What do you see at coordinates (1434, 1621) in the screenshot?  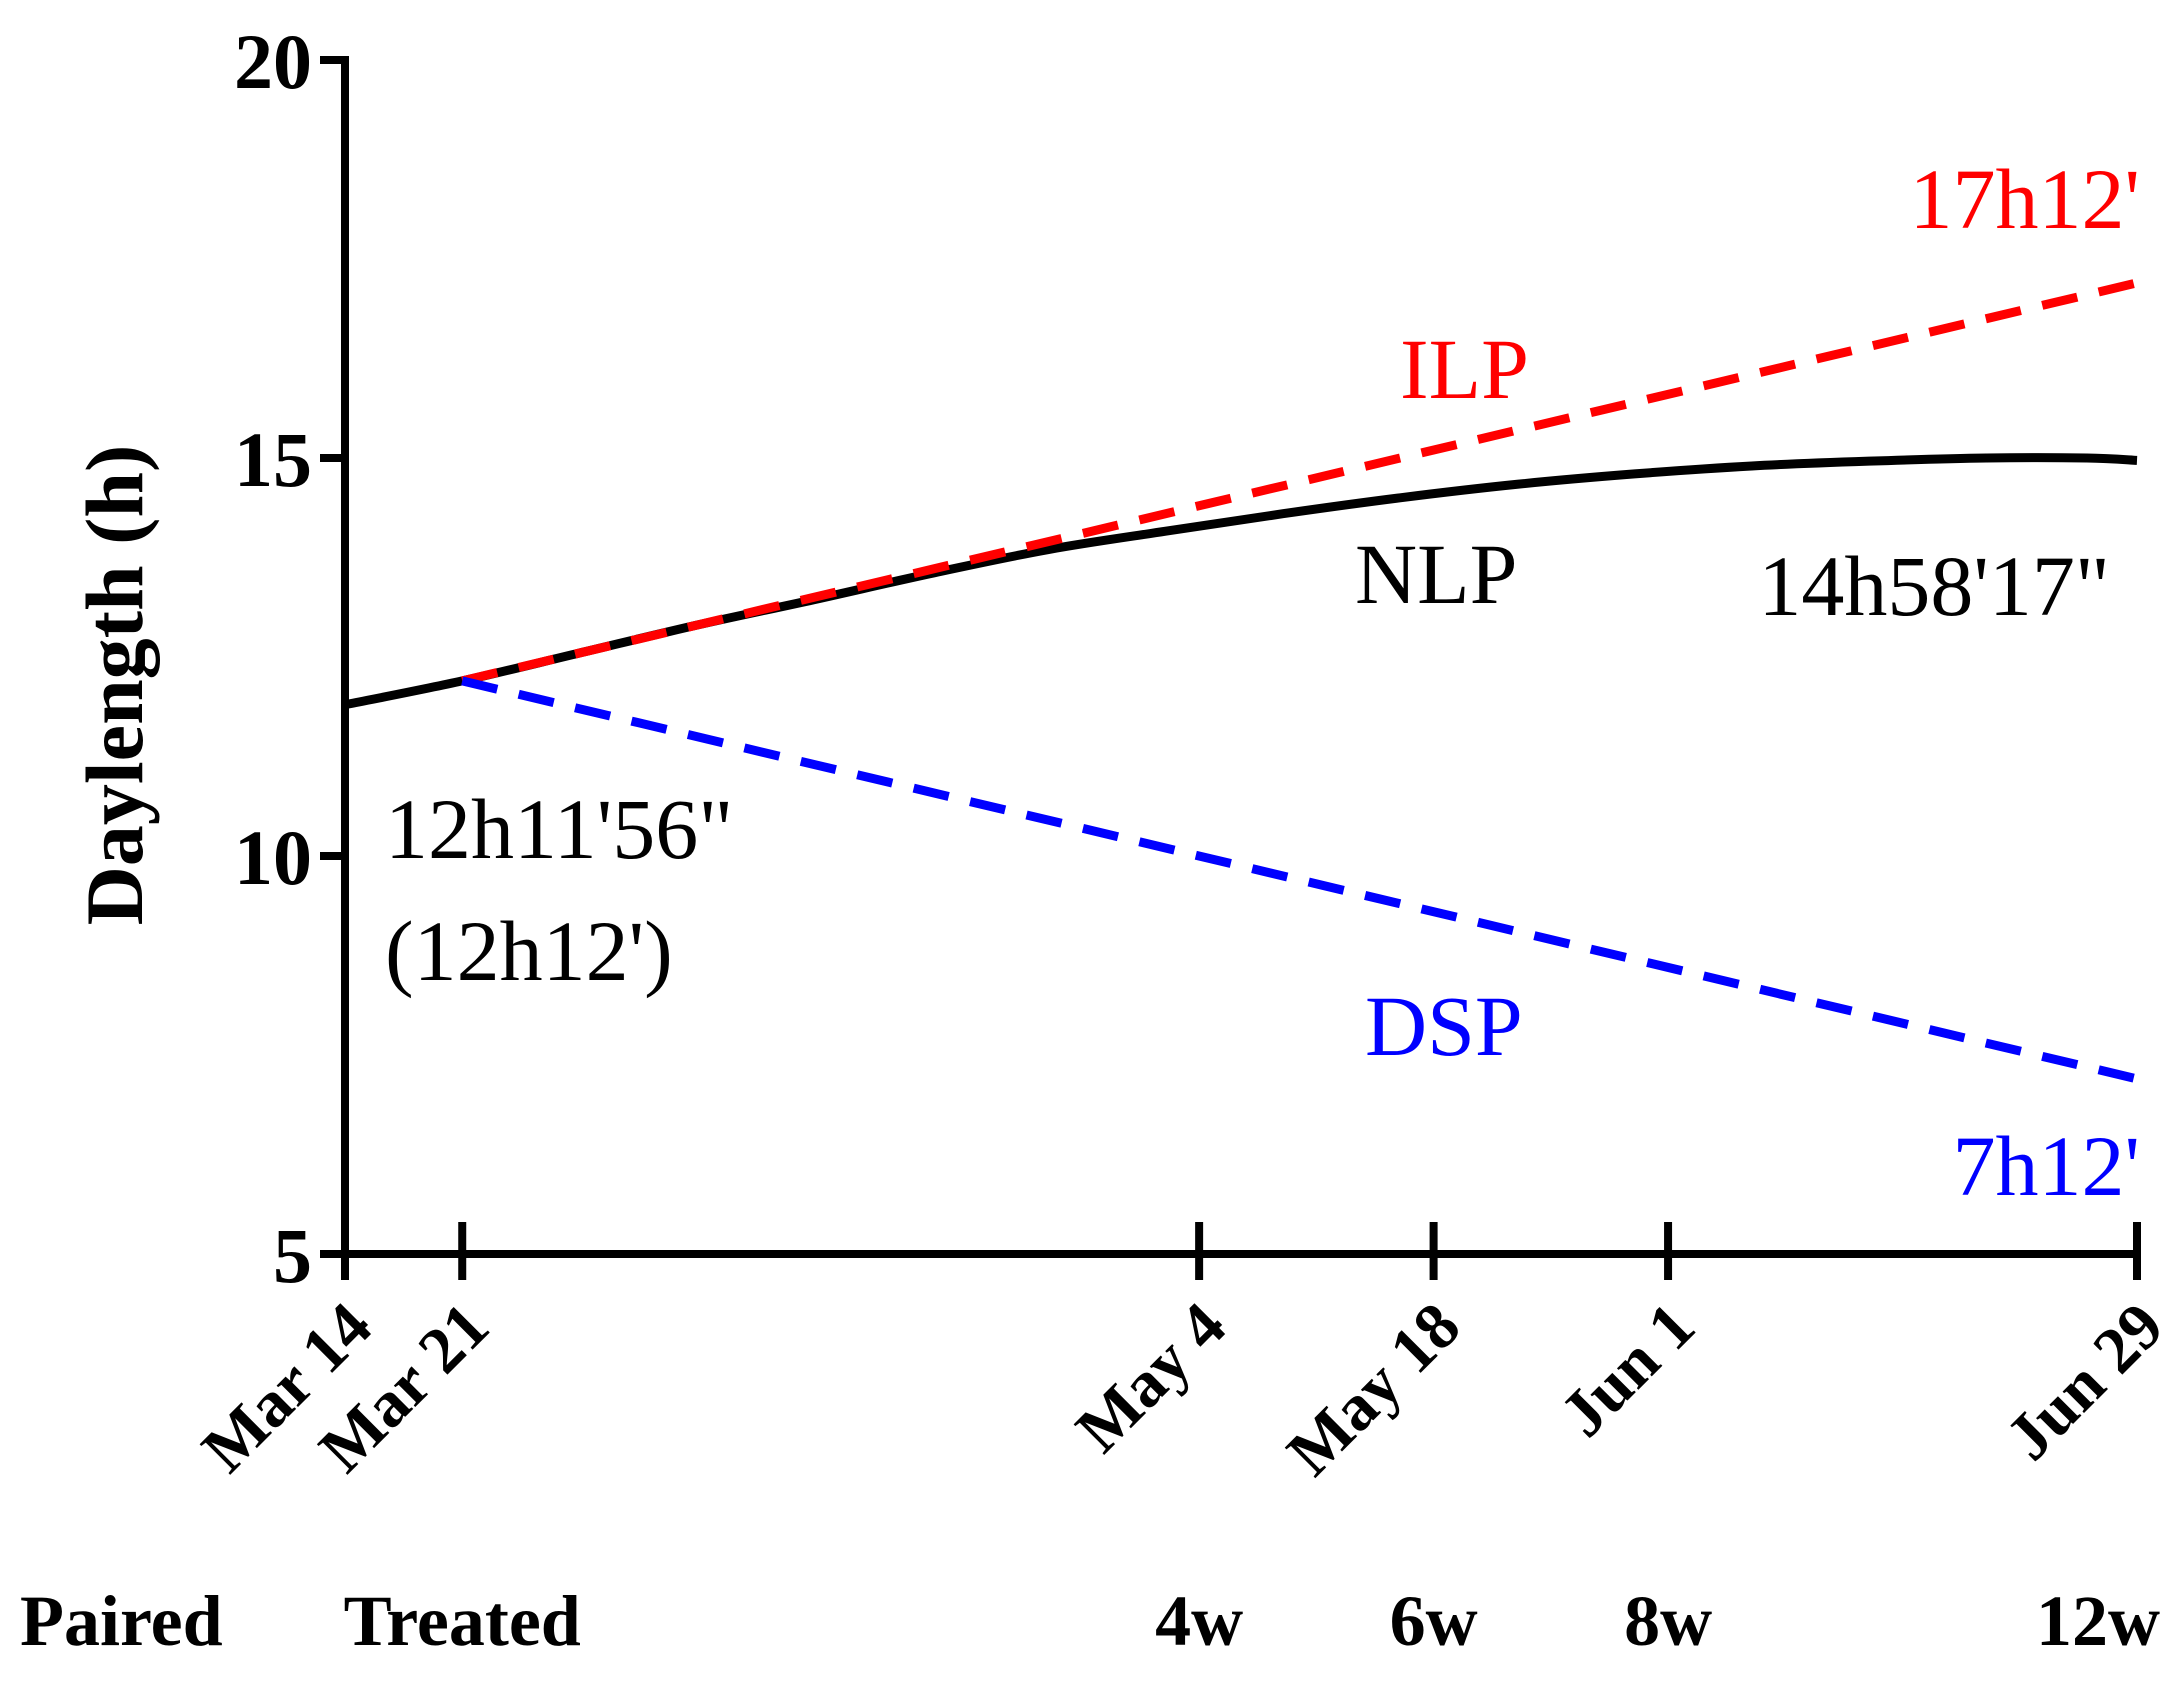 I see `phase-label: 6w` at bounding box center [1434, 1621].